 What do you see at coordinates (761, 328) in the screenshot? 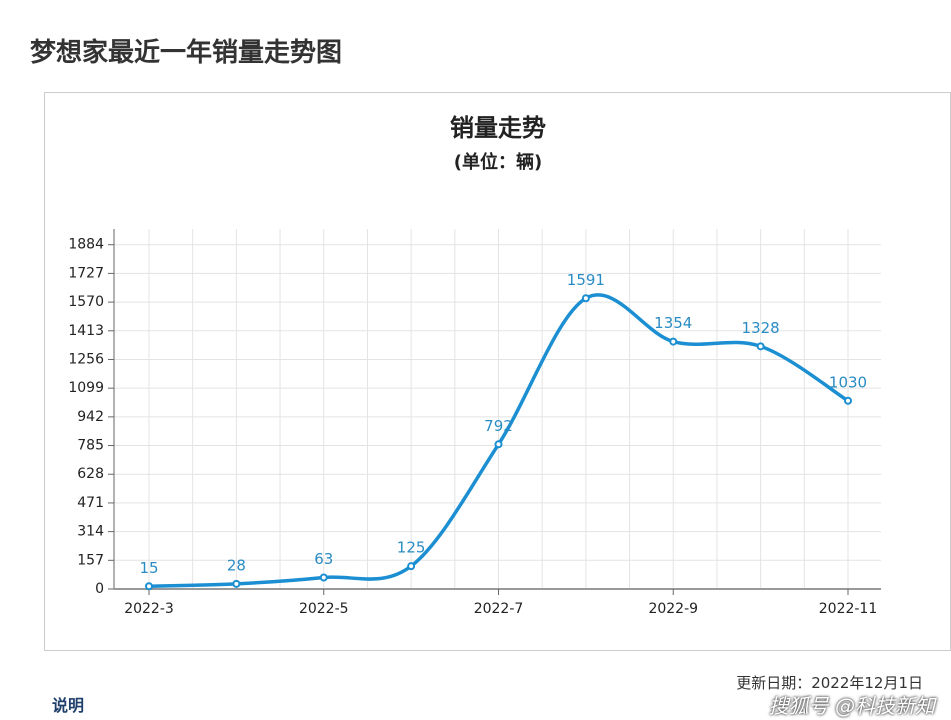
I see `data-label: 1328` at bounding box center [761, 328].